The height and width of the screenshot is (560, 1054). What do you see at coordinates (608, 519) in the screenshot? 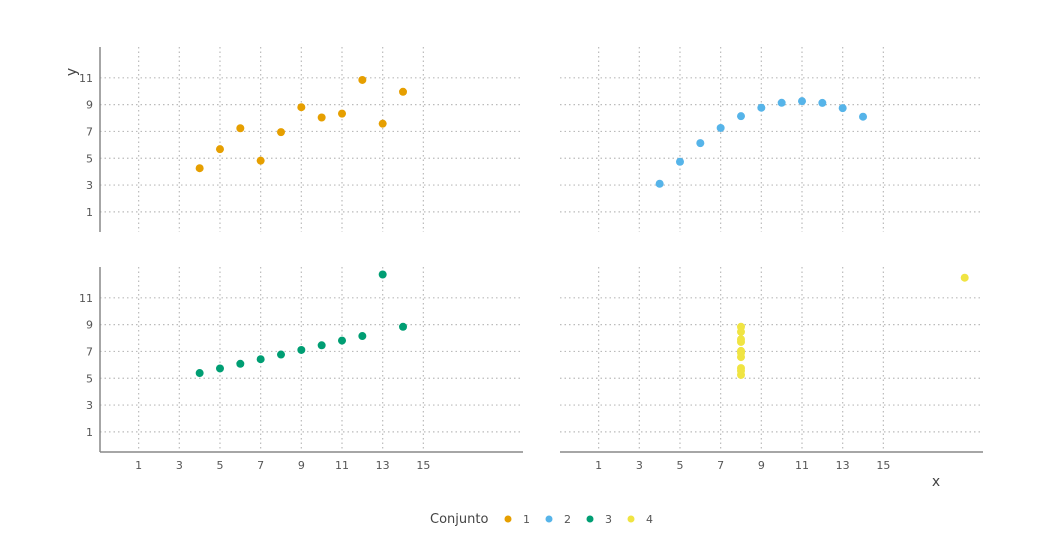
I see `legend-label-3: 3` at bounding box center [608, 519].